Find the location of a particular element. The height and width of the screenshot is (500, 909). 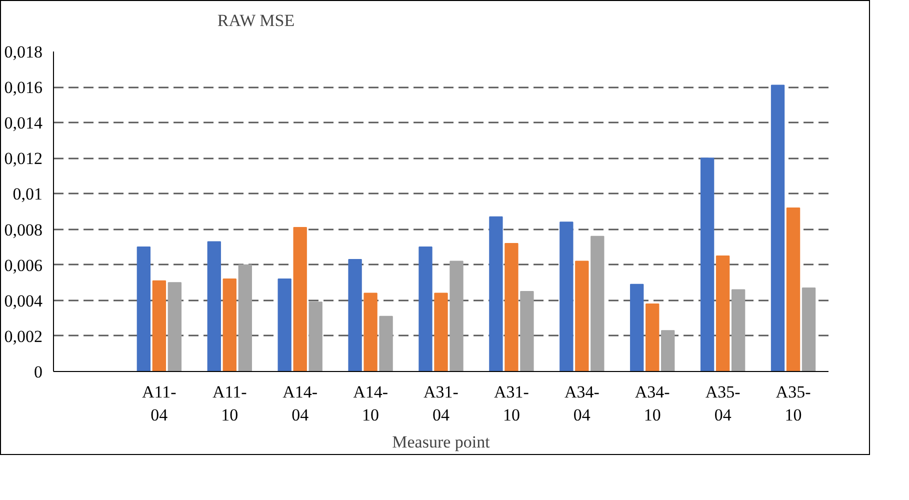

y-tick-label: 0,004 is located at coordinates (23, 300).